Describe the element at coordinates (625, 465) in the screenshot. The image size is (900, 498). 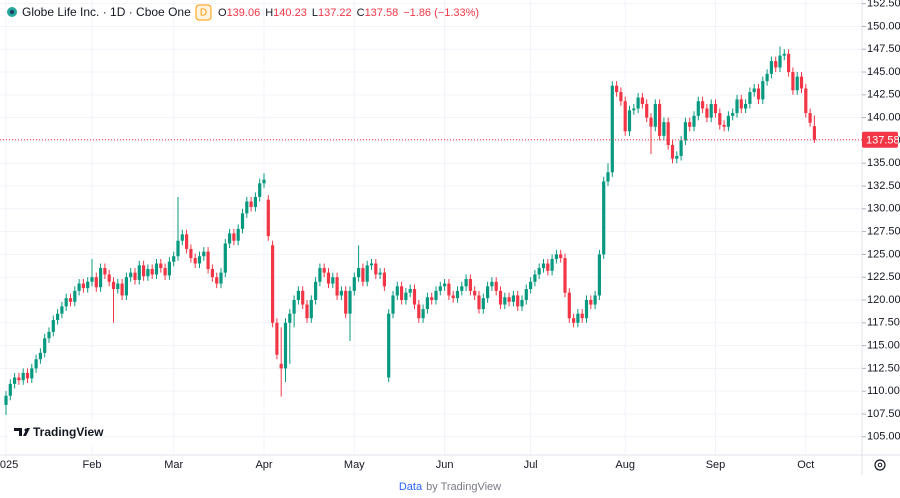
I see `x-tick-label: Aug` at that location.